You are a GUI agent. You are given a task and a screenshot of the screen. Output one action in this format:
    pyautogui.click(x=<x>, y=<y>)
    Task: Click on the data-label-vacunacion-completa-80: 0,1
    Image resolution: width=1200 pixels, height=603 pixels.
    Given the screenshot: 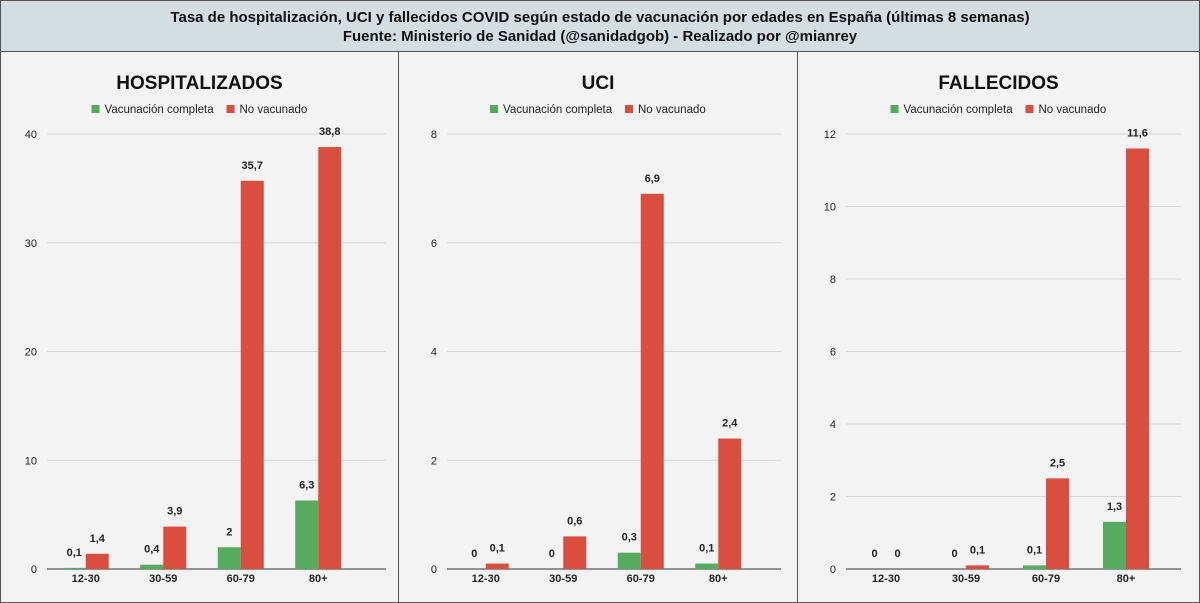 What is the action you would take?
    pyautogui.click(x=706, y=549)
    